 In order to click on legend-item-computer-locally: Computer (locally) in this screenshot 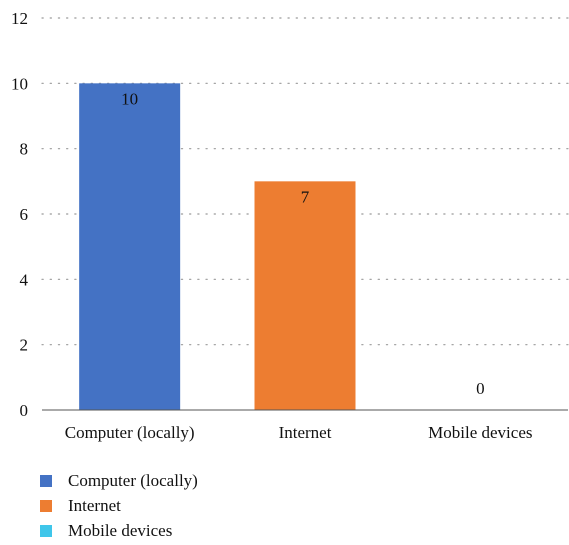, I will do `click(119, 480)`.